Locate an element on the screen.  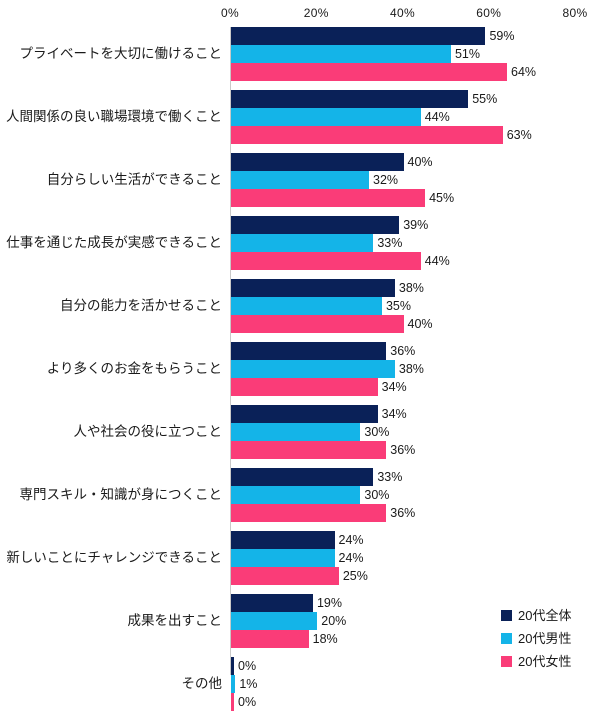
bar-row: 33% is located at coordinates (403, 243).